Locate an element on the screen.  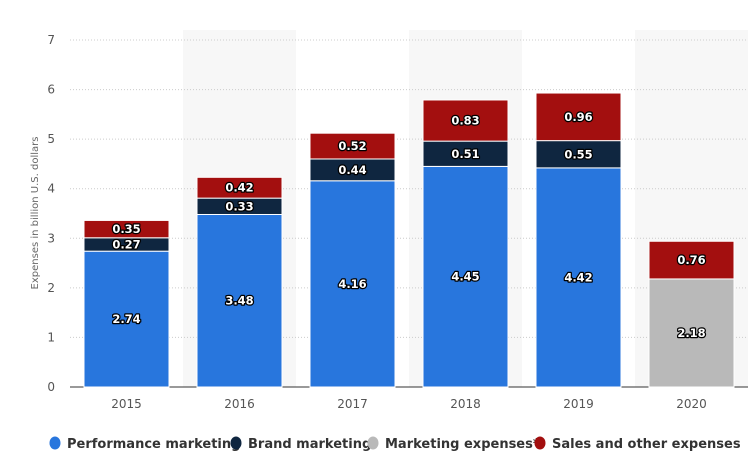
legend-label: Sales and other expenses is located at coordinates (646, 444).